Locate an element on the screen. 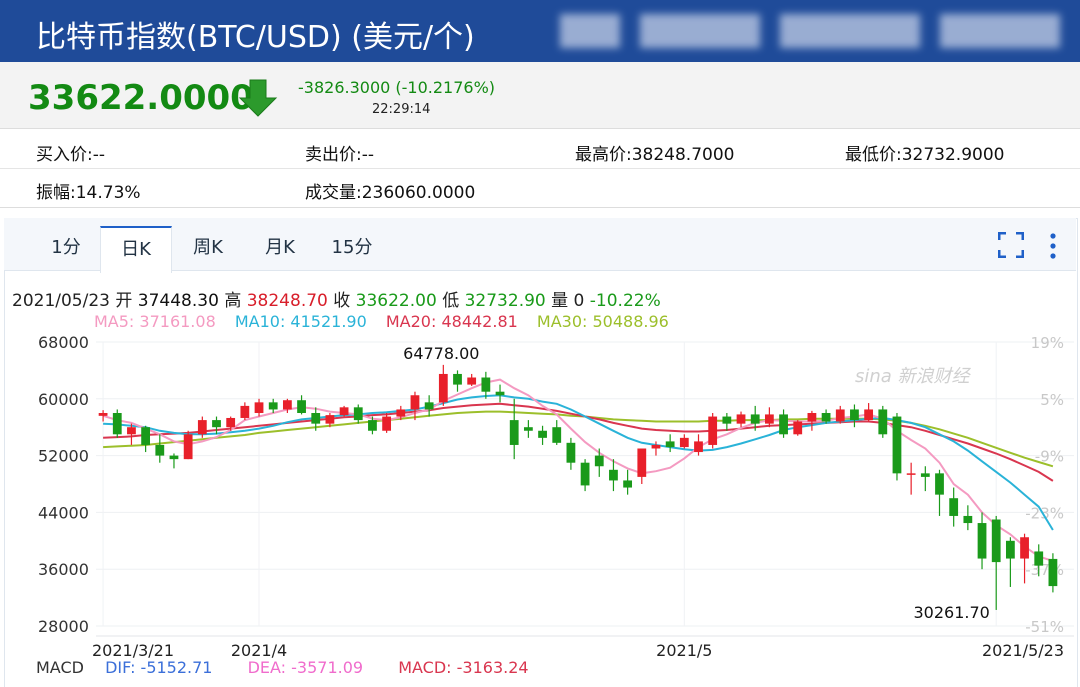 This screenshot has height=687, width=1080. y-tick-label: 52000 is located at coordinates (63, 456).